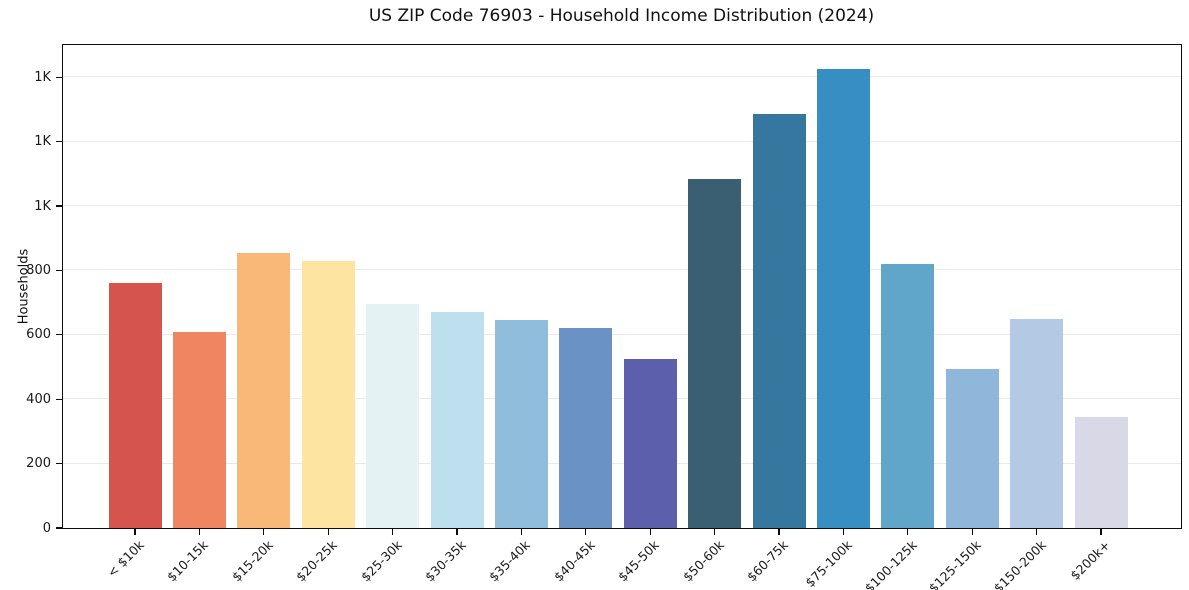 The image size is (1189, 590). I want to click on bar-100-125k, so click(908, 395).